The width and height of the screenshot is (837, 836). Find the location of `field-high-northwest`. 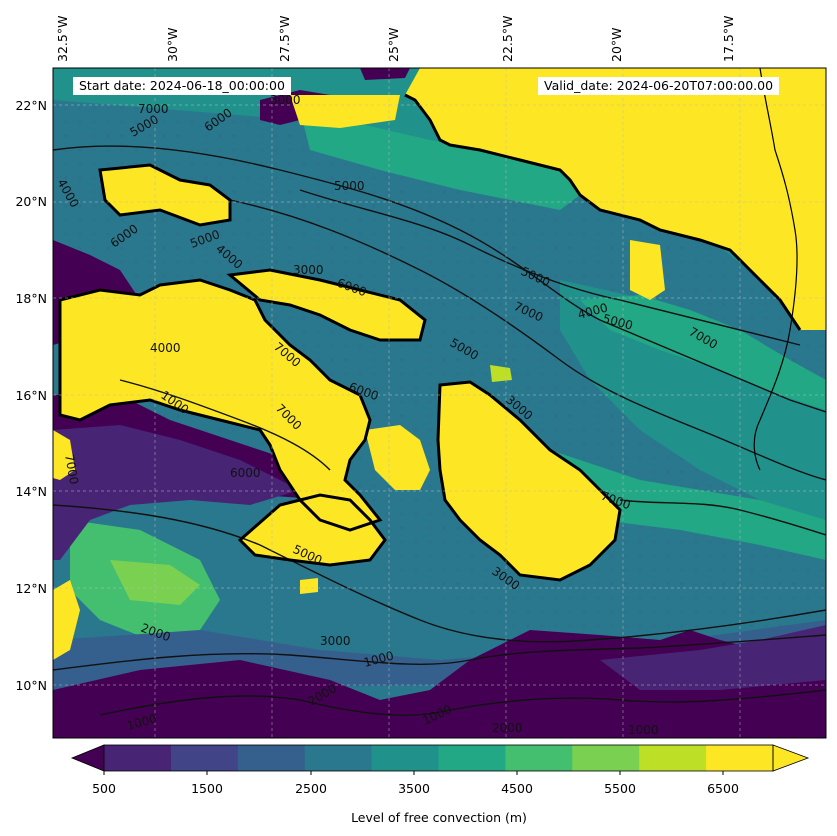

field-high-northwest is located at coordinates (165, 195).